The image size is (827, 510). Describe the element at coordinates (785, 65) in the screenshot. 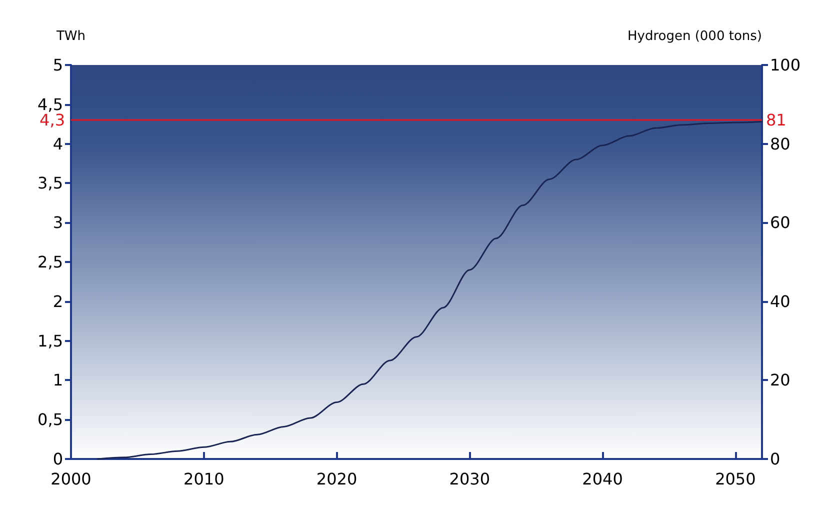

I see `y2-tick-label: 100` at that location.